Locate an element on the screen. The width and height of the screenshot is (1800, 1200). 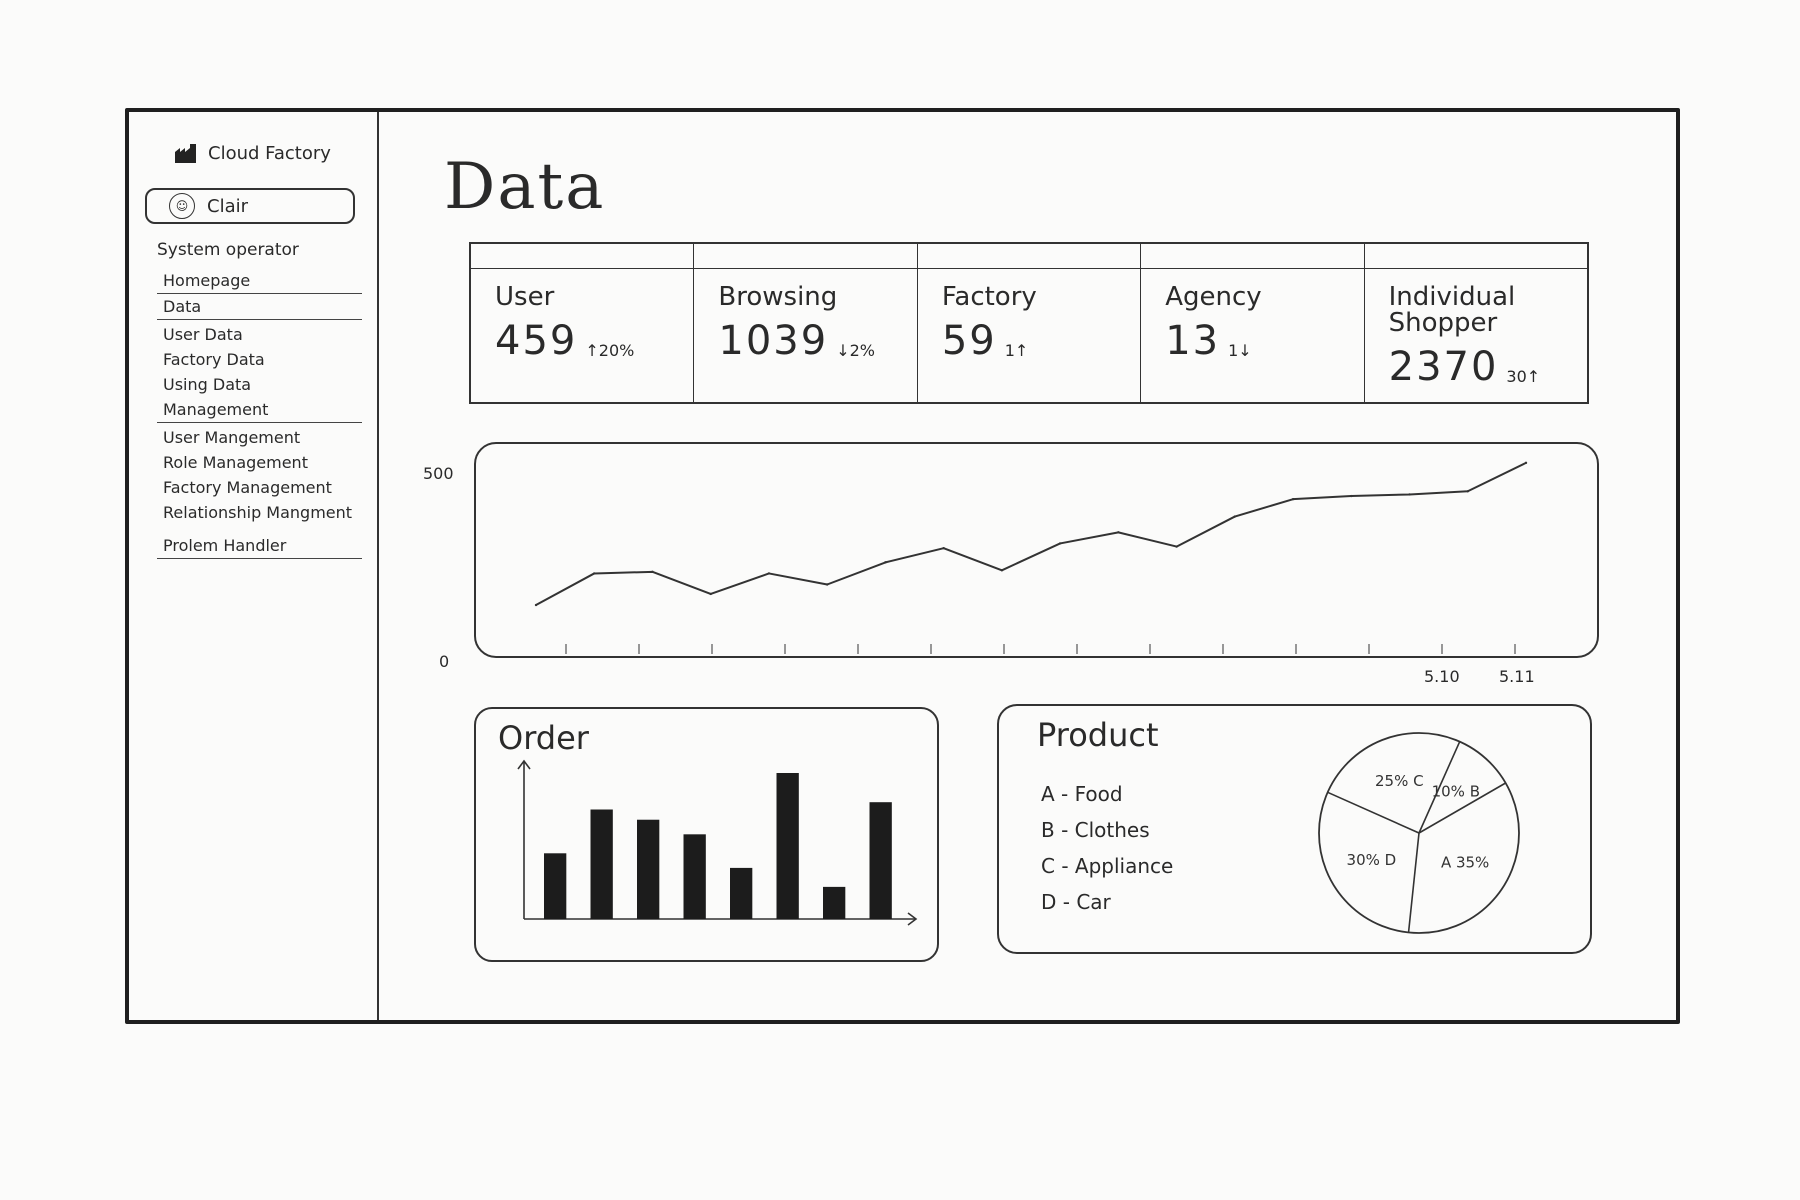
kpi-card-individual-shopper: Individual Shopper 2370 30↑ is located at coordinates (1476, 323).